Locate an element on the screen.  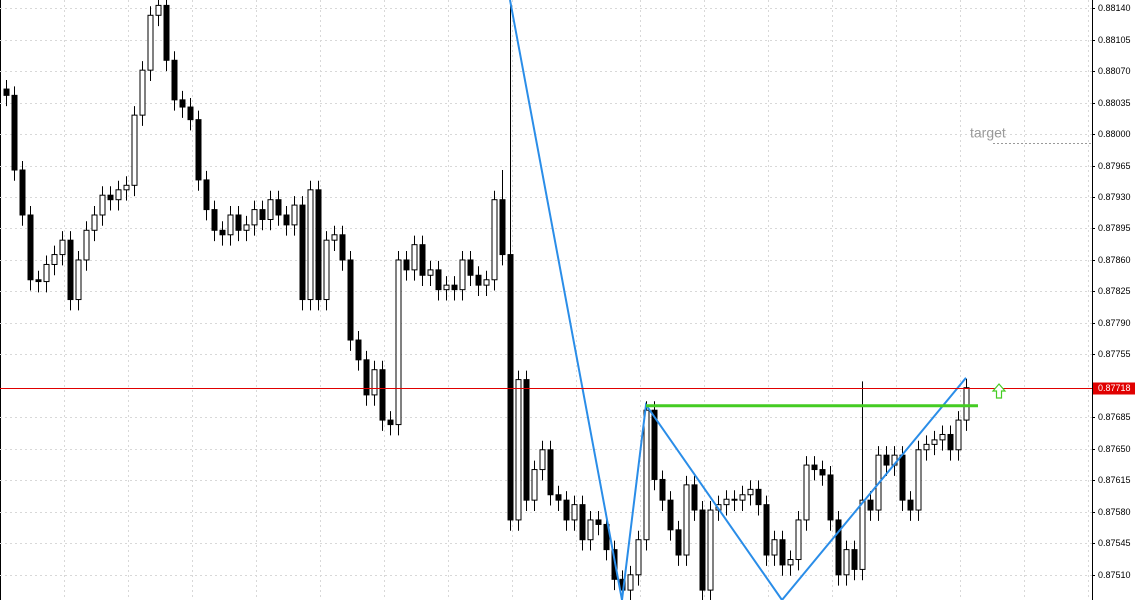
target-label: target is located at coordinates (988, 133).